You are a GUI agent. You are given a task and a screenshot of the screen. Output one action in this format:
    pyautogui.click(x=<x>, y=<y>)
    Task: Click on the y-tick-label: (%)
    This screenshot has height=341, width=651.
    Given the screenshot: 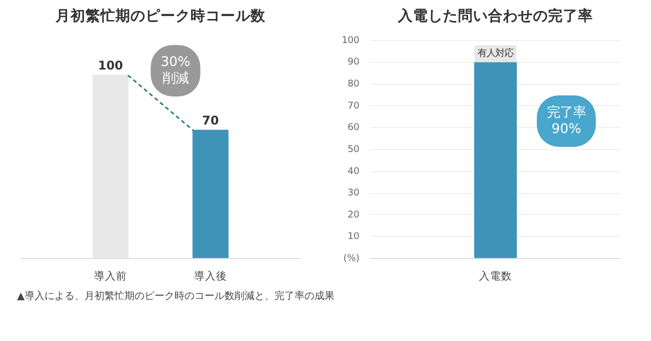 What is the action you would take?
    pyautogui.click(x=351, y=258)
    